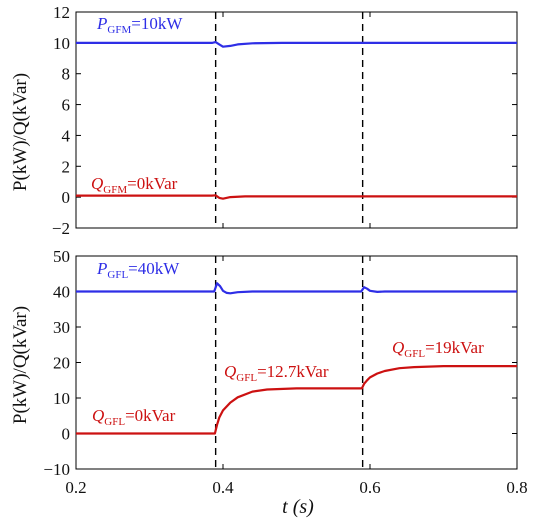 The height and width of the screenshot is (526, 550). I want to click on q-gfl-12-7-annotation: QGFL=12.7kVar, so click(276, 373).